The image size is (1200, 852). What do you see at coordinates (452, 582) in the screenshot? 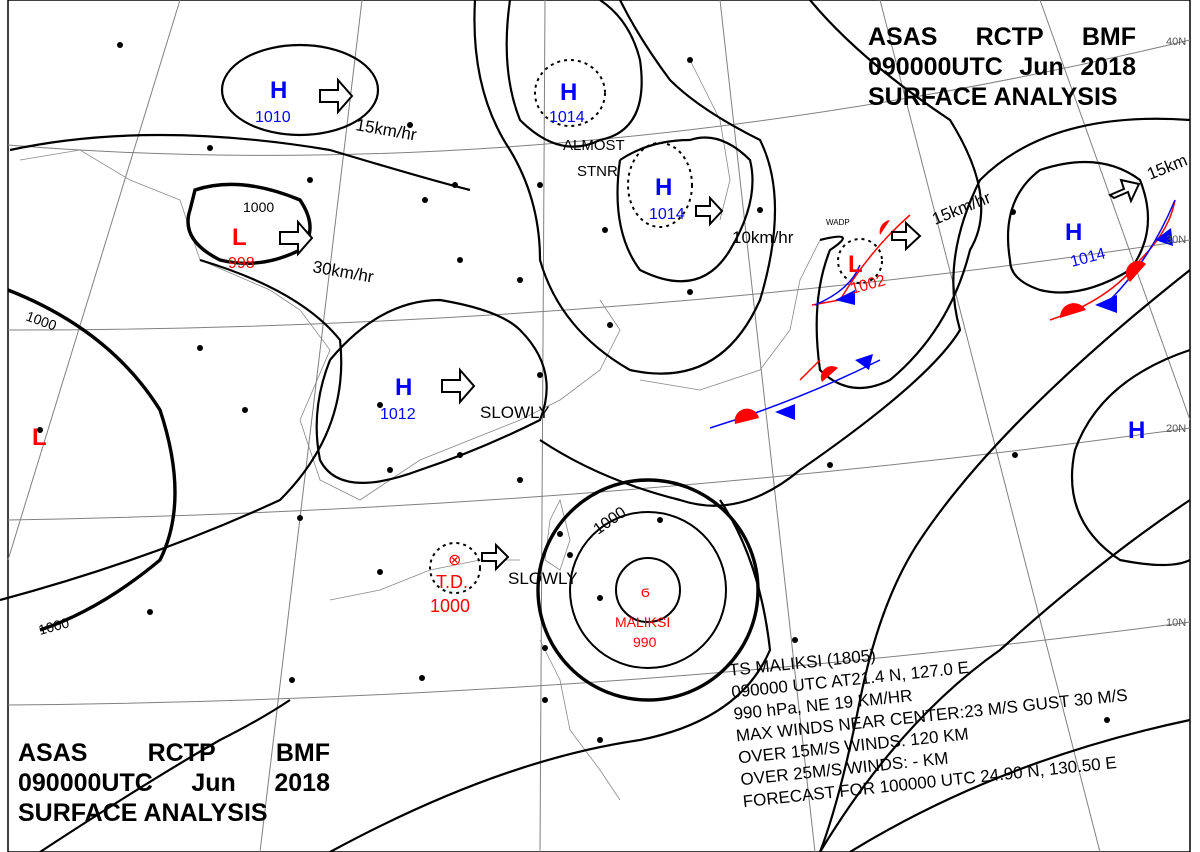
I see `td-label: T.D.` at bounding box center [452, 582].